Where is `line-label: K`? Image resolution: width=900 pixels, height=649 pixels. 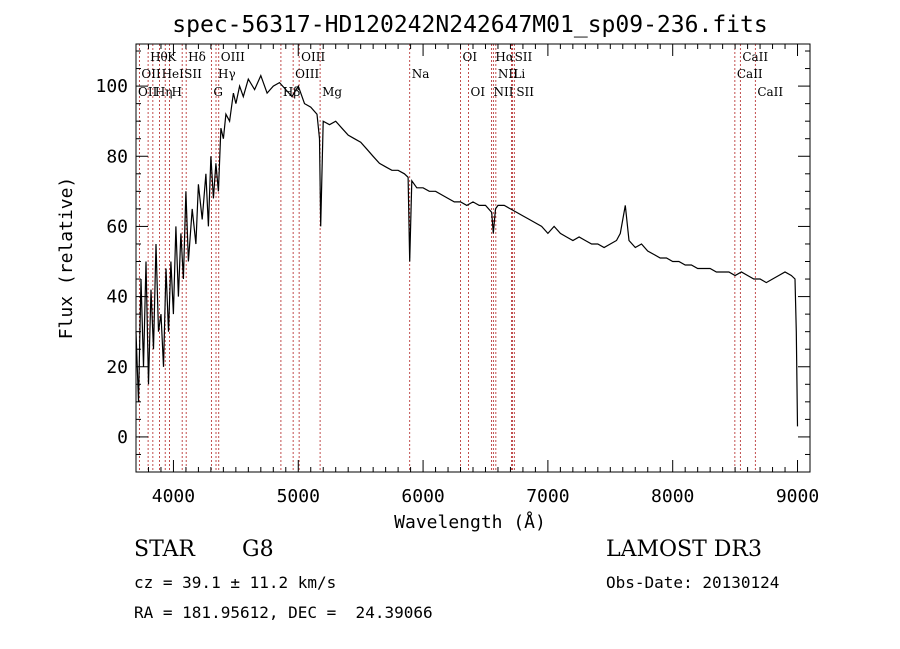 line-label: K is located at coordinates (172, 57).